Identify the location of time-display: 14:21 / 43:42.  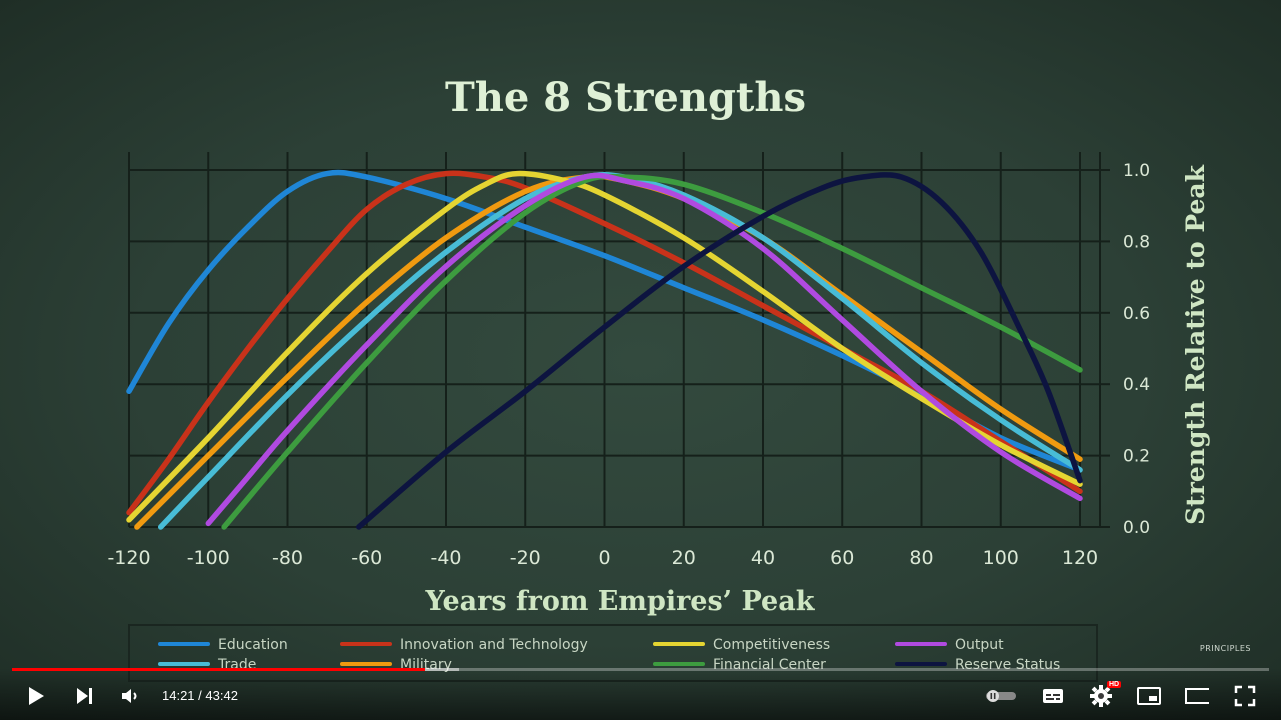
(200, 695).